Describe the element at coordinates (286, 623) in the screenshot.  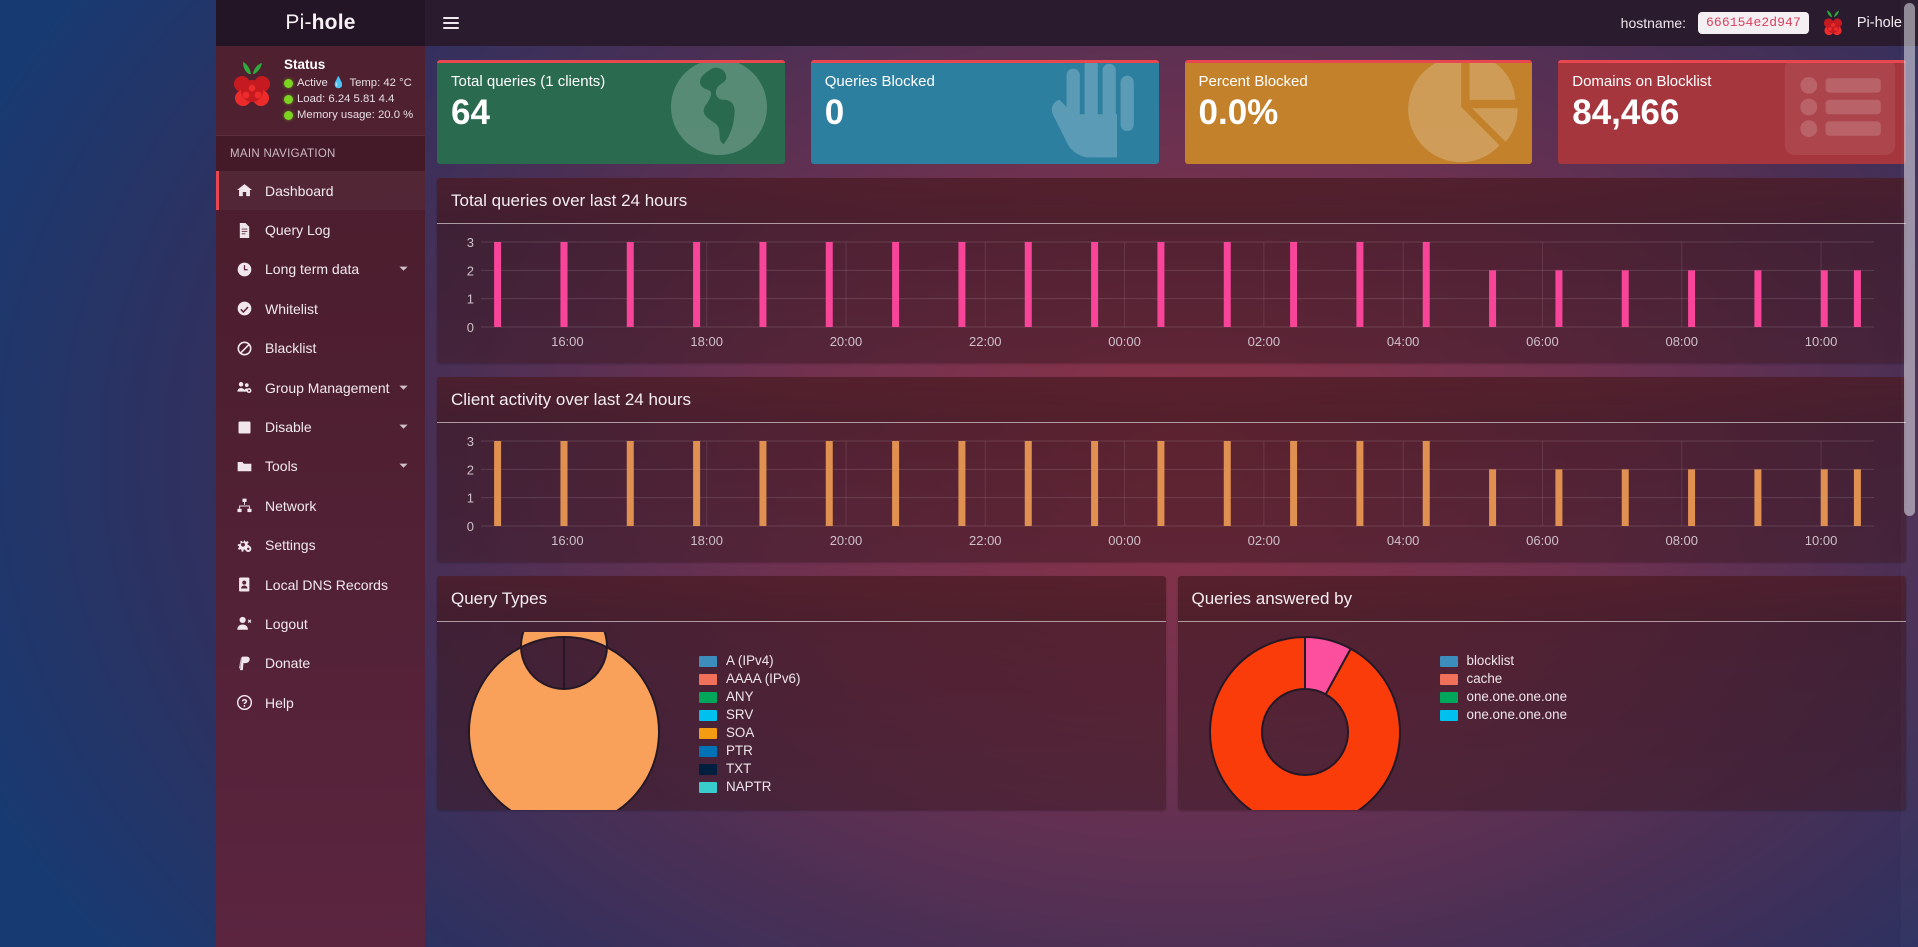
I see `sidebar-item-label: Logout` at that location.